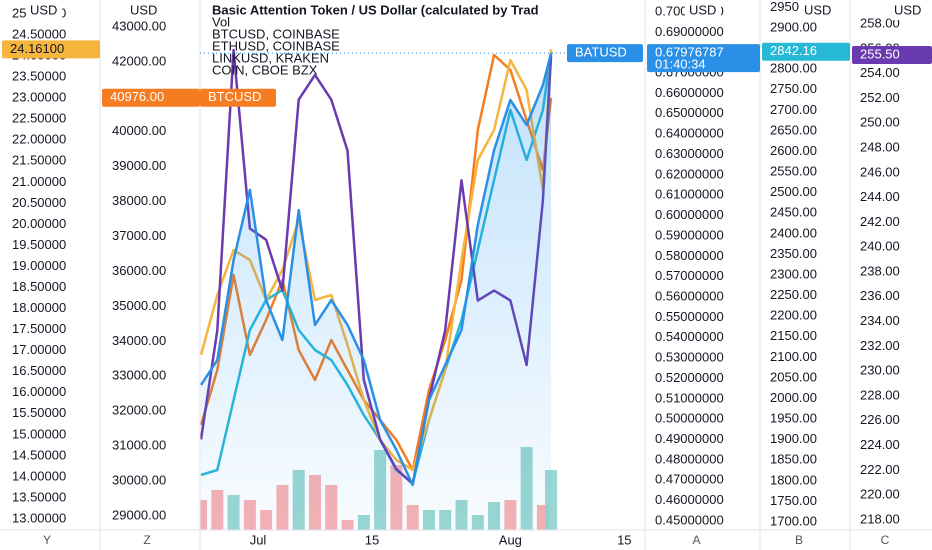  Describe the element at coordinates (880, 146) in the screenshot. I see `y-tick-label: 248.00` at that location.